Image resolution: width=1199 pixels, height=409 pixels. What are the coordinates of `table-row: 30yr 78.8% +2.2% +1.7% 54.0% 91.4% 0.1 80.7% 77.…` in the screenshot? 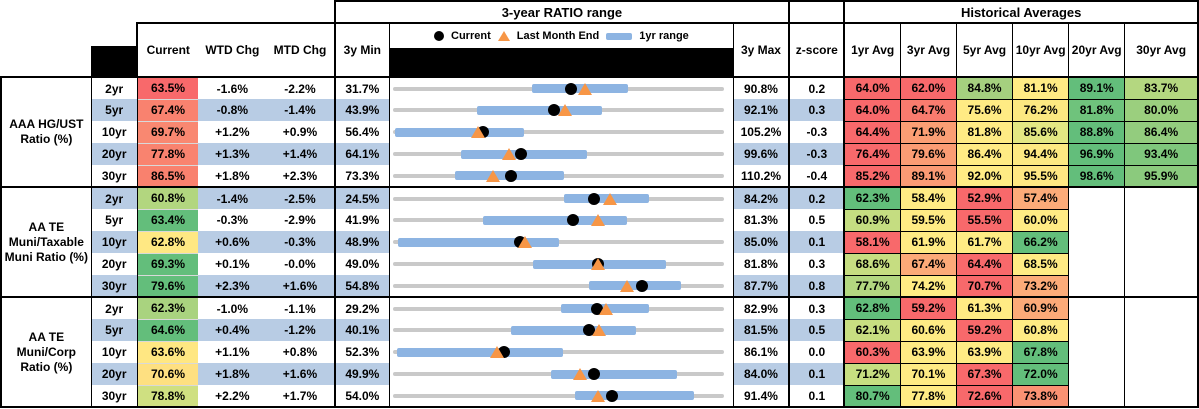 It's located at (600, 396).